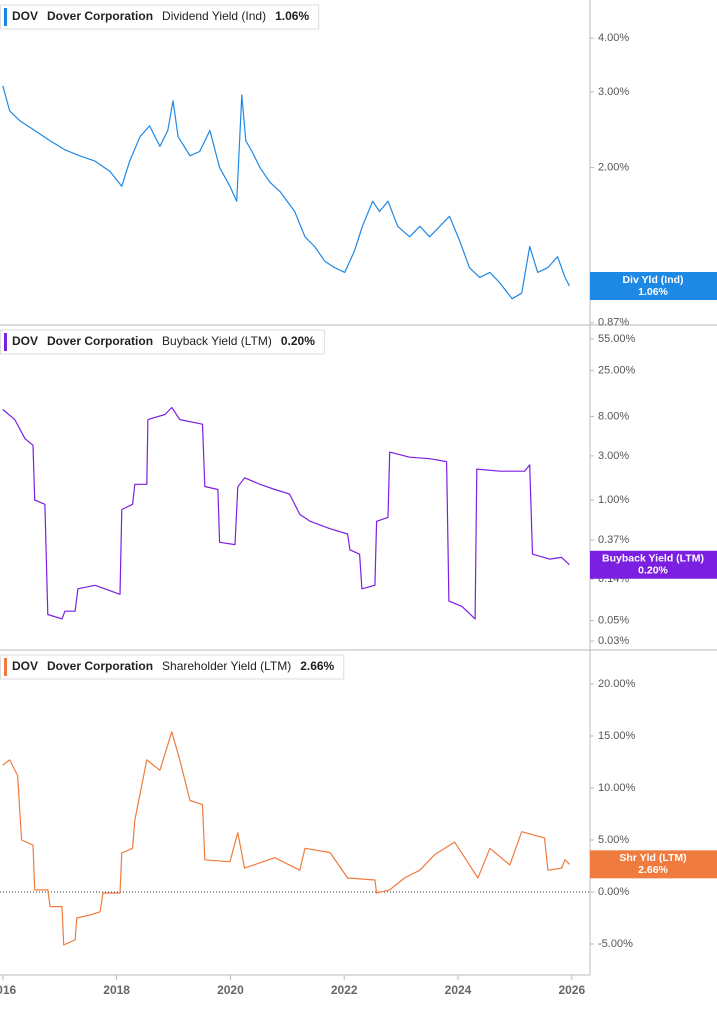 Image resolution: width=717 pixels, height=1010 pixels. I want to click on y-tick-label: 20.00%, so click(617, 684).